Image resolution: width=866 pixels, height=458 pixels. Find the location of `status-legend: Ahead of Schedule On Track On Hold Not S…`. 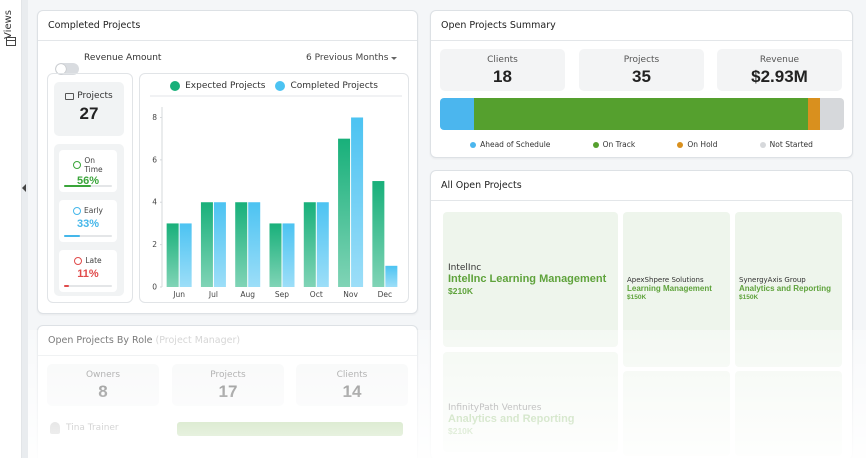

status-legend: Ahead of Schedule On Track On Hold Not S… is located at coordinates (641, 144).